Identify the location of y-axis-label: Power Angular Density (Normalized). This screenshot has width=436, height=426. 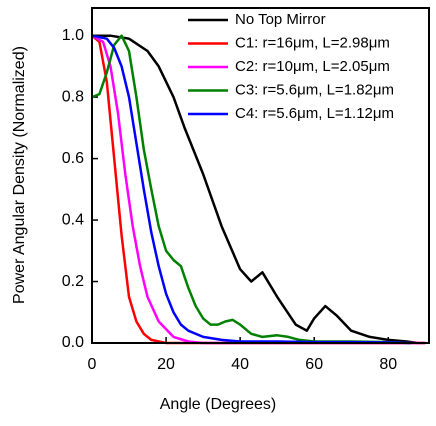
(19, 175).